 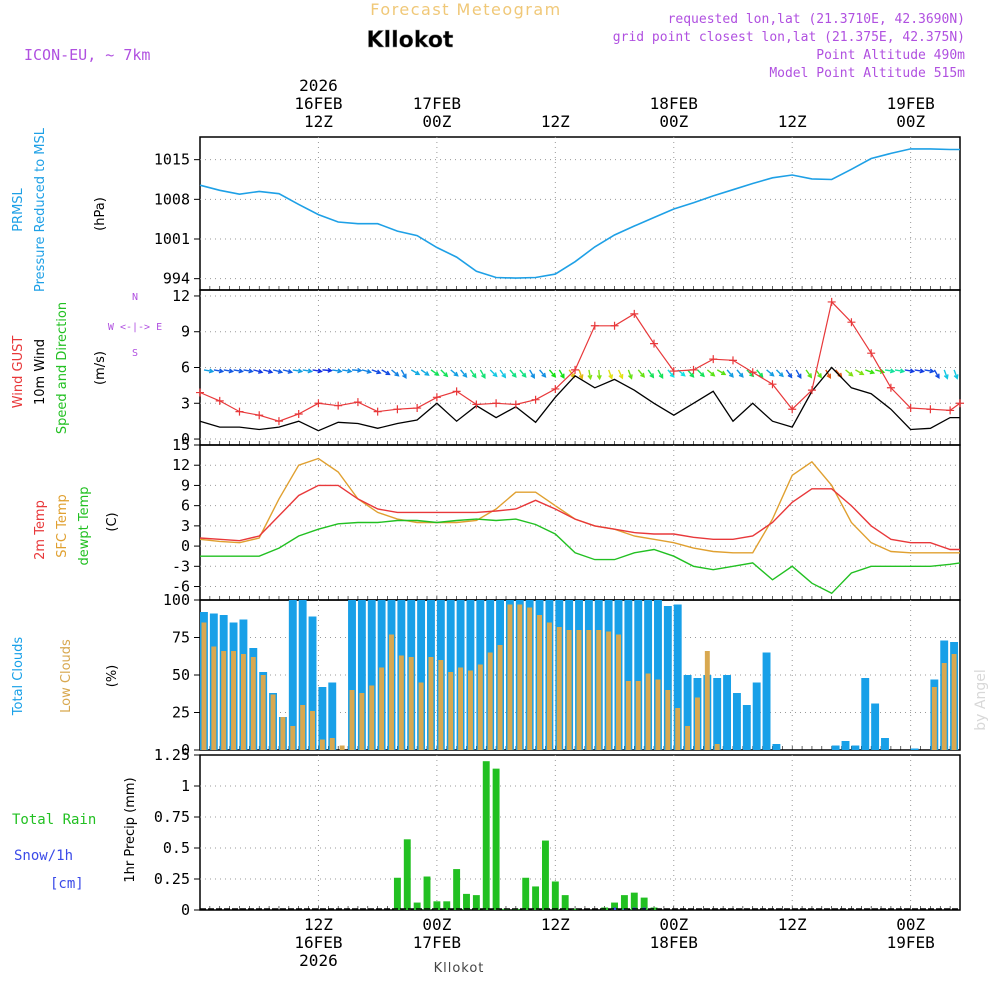 I want to click on temperature-labels: 2m Temp SFC Temp dewpt Temp (C), so click(x=76, y=525).